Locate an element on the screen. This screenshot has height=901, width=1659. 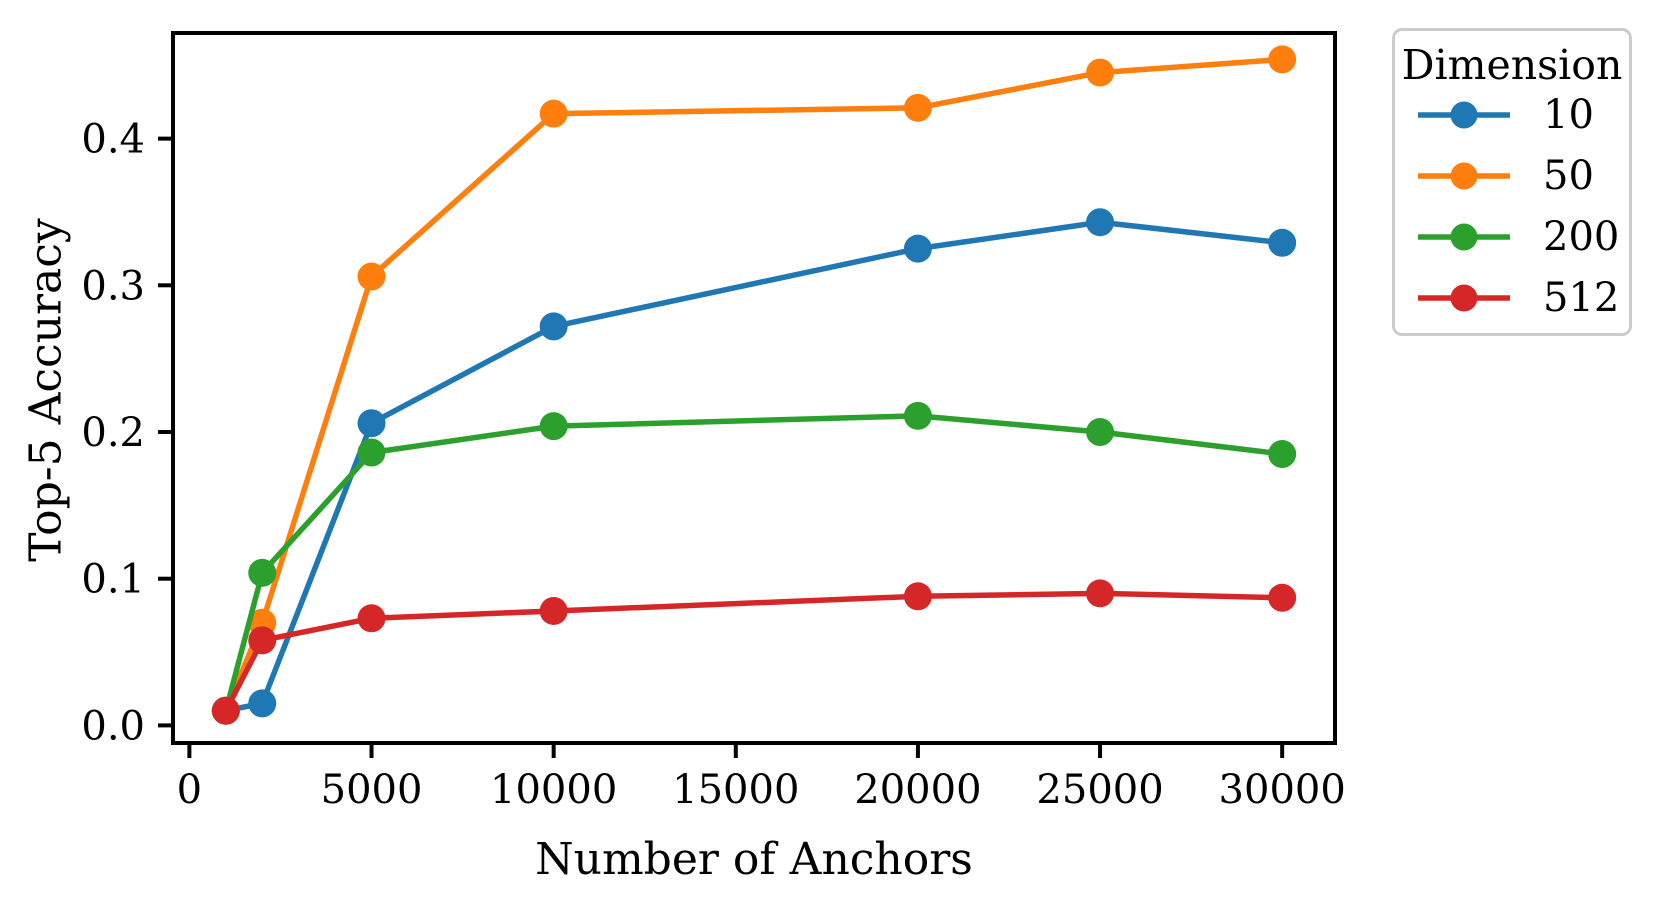
x-tick-label: 20000 is located at coordinates (917, 790).